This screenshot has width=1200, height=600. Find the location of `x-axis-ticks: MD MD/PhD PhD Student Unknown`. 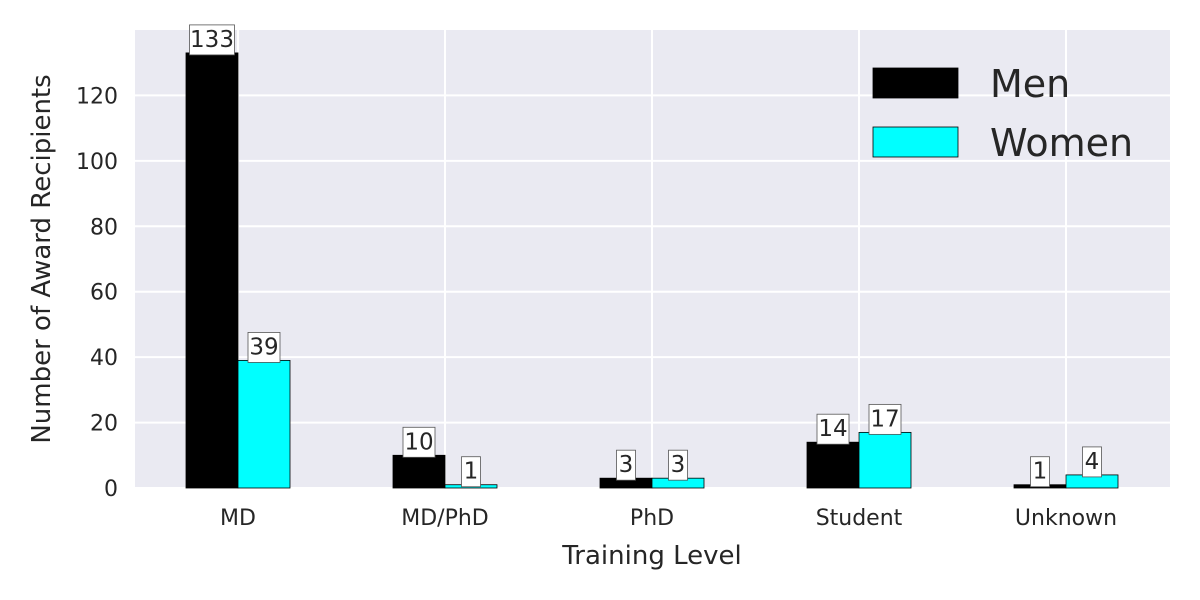

x-axis-ticks: MD MD/PhD PhD Student Unknown is located at coordinates (668, 518).